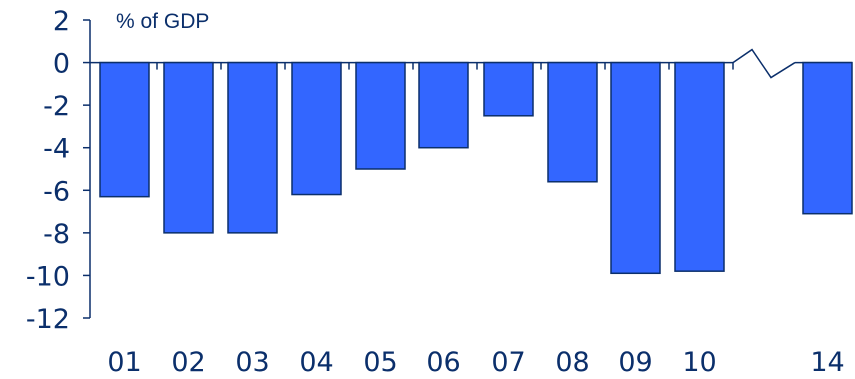  Describe the element at coordinates (380, 362) in the screenshot. I see `x-tick-label-05: 05` at that location.